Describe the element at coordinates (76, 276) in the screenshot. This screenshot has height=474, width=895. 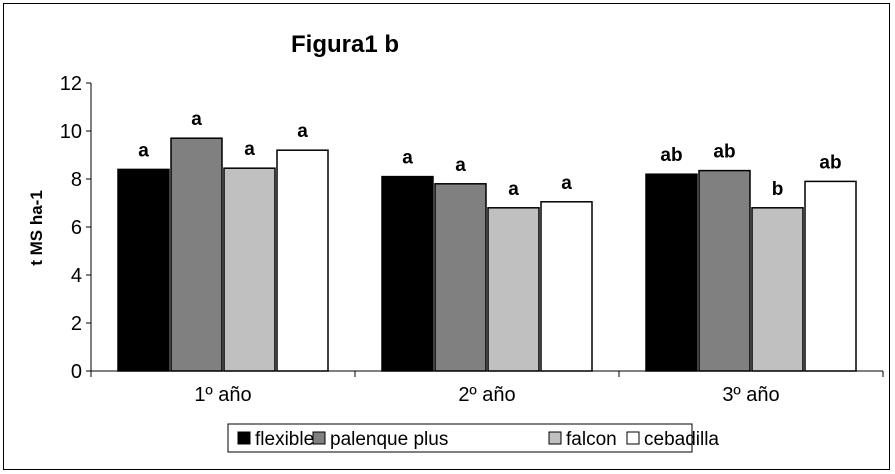
I see `y-tick-label: 4` at that location.